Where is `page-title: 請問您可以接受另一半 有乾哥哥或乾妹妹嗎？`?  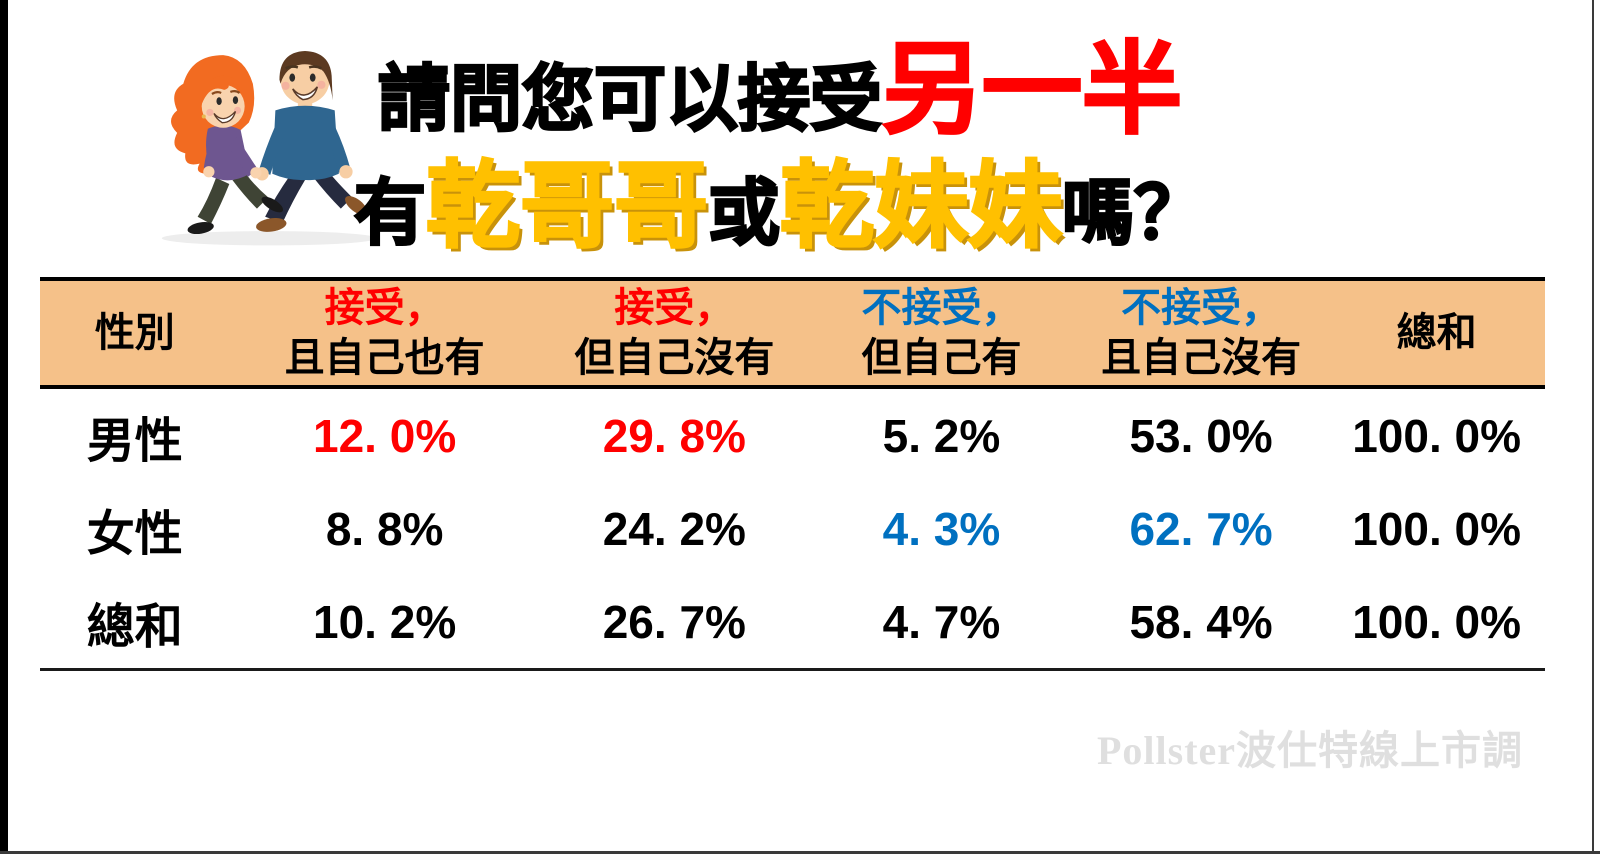
page-title: 請問您可以接受另一半 有乾哥哥或乾妹妹嗎？ is located at coordinates (780, 148).